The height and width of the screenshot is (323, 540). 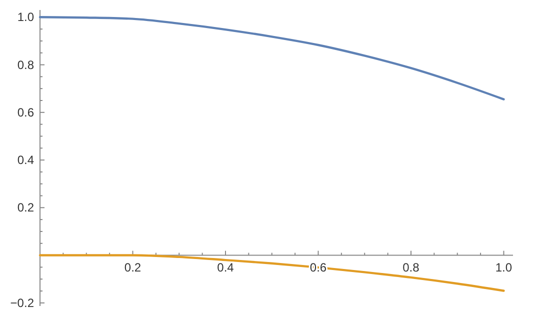 I want to click on y-tick-label: 0.6, so click(x=25, y=112).